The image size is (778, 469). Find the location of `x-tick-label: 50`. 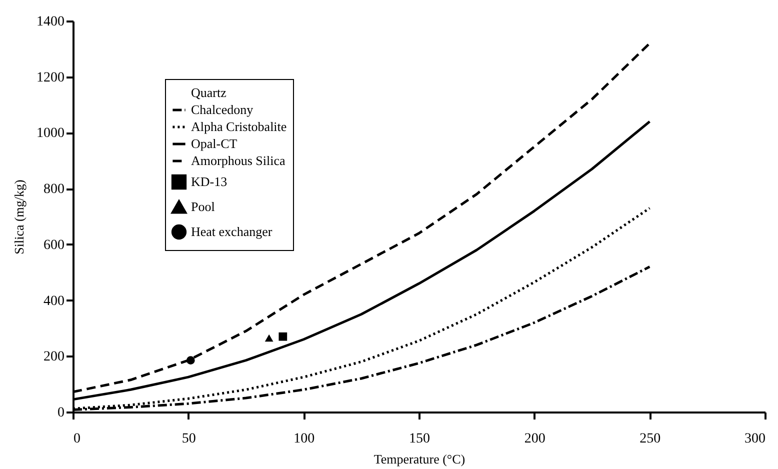

x-tick-label: 50 is located at coordinates (189, 439).